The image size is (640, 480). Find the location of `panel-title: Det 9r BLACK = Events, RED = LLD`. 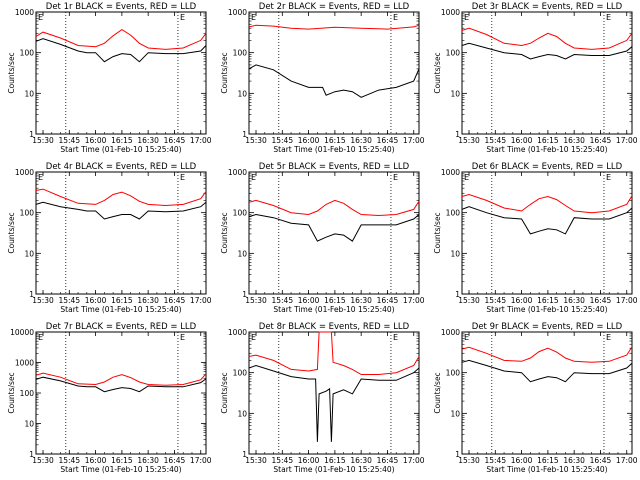

panel-title: Det 9r BLACK = Events, RED = LLD is located at coordinates (547, 327).